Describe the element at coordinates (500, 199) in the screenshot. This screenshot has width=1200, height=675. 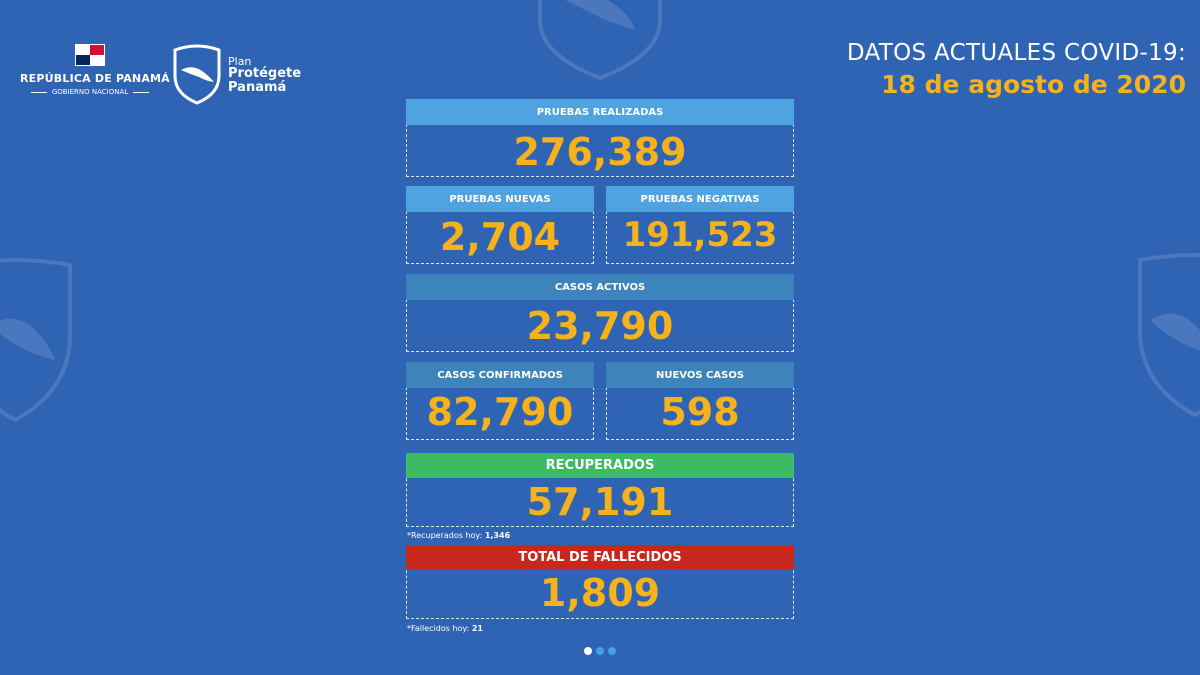
I see `pruebas-nuevas-label: PRUEBAS NUEVAS` at that location.